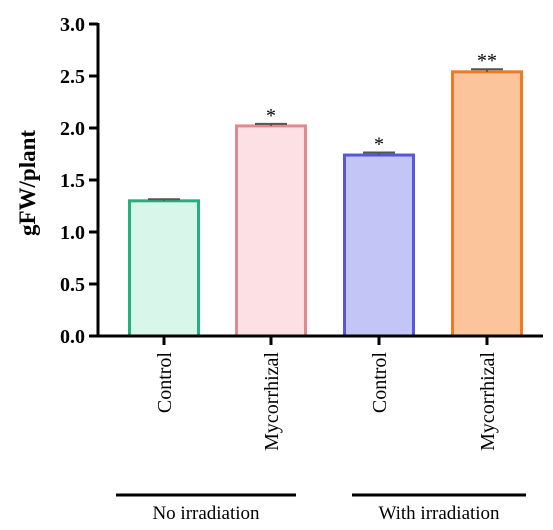 This screenshot has width=553, height=530. I want to click on group-label-2: With irradiation, so click(439, 513).